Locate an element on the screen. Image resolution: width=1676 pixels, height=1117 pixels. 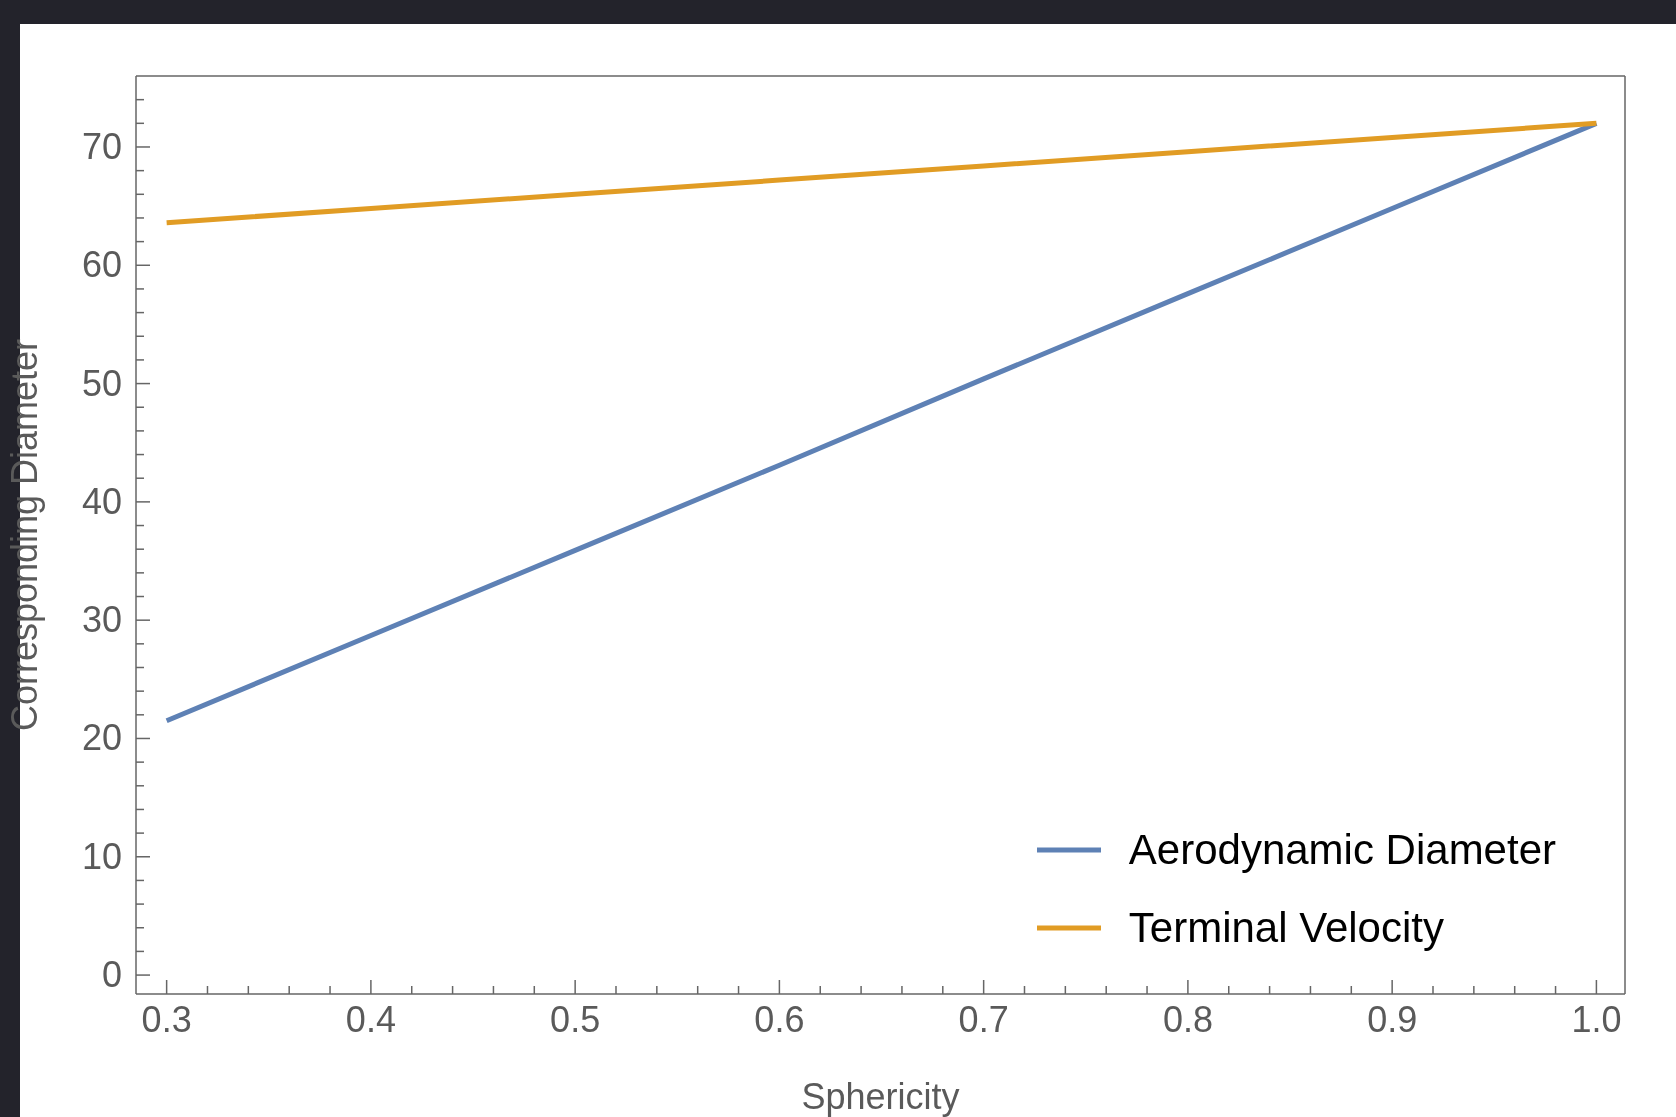
x-tick-label: 0.6 is located at coordinates (779, 1019).